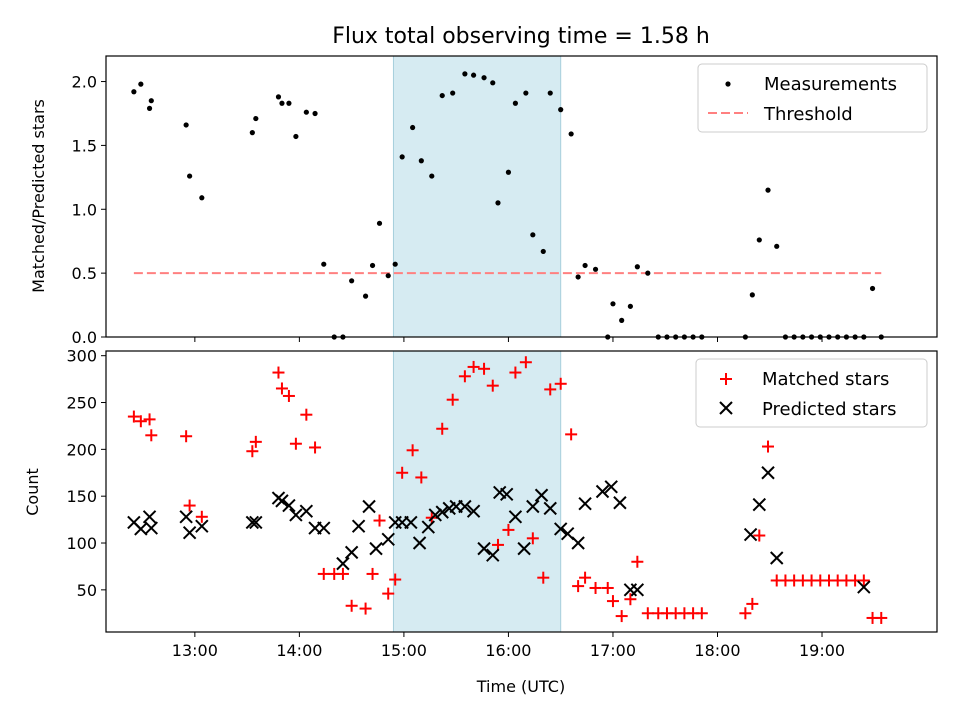  I want to click on y-tick-label: 2.0, so click(84, 82).